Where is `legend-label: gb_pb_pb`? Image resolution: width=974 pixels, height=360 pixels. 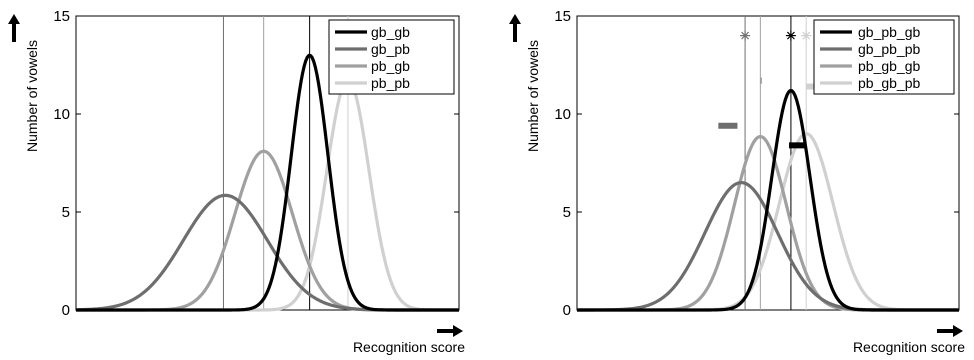
legend-label: gb_pb_pb is located at coordinates (889, 49).